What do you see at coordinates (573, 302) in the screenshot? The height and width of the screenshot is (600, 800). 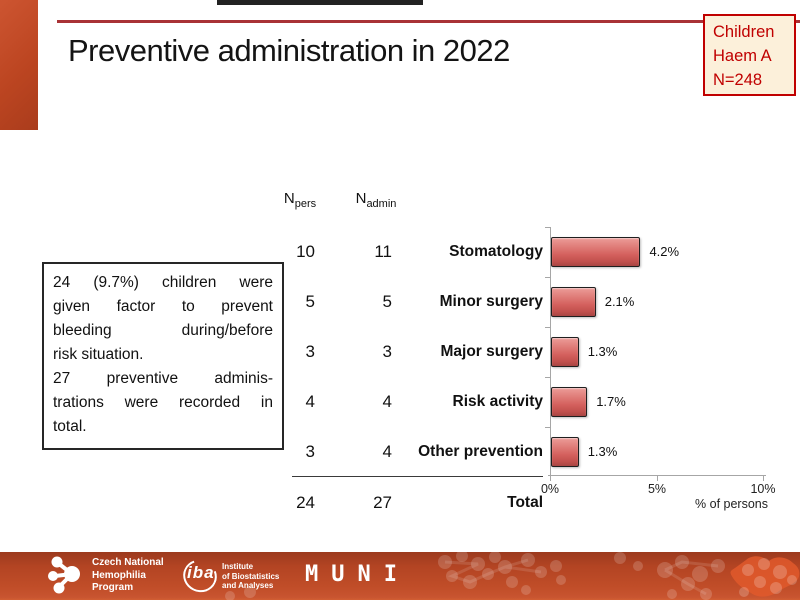 I see `bar-minor-surgery` at bounding box center [573, 302].